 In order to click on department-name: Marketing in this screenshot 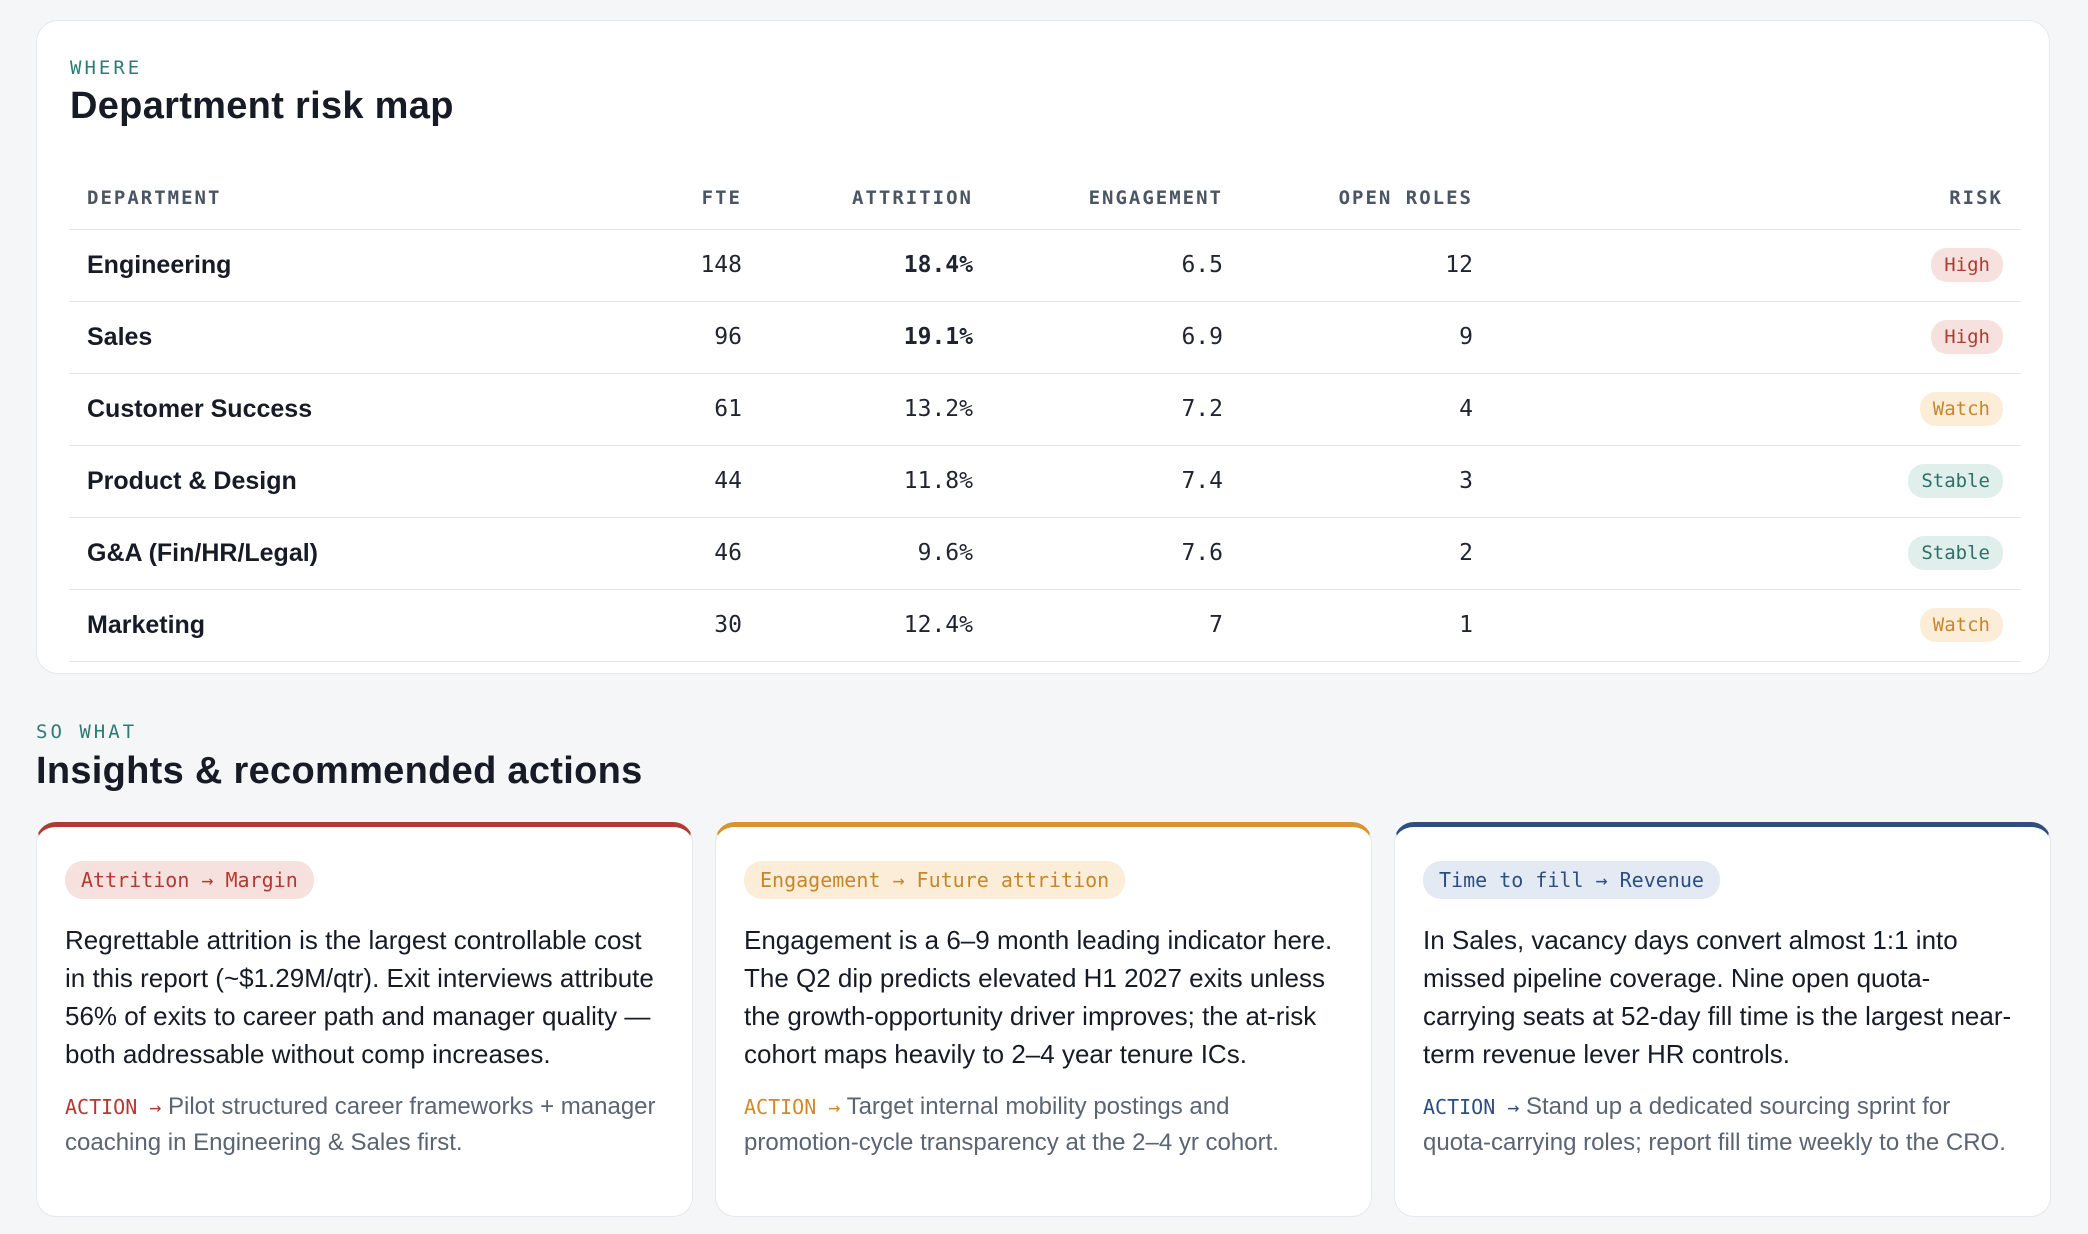, I will do `click(309, 625)`.